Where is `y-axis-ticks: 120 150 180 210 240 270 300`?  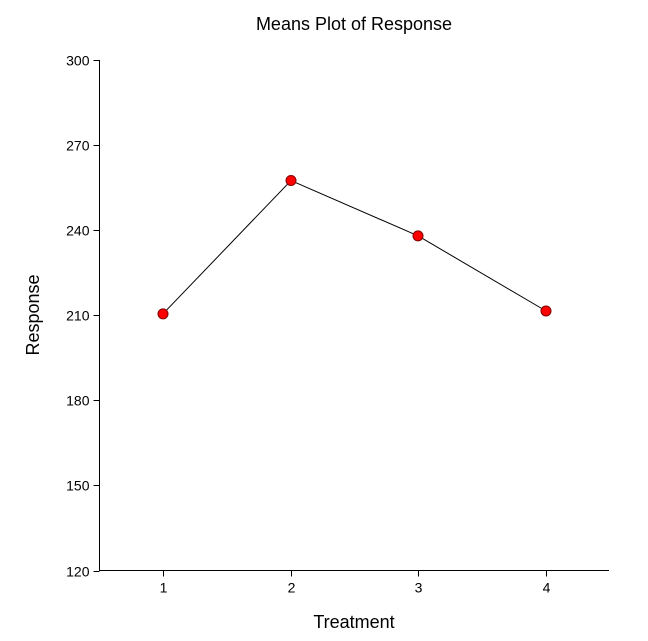
y-axis-ticks: 120 150 180 210 240 270 300 is located at coordinates (83, 316).